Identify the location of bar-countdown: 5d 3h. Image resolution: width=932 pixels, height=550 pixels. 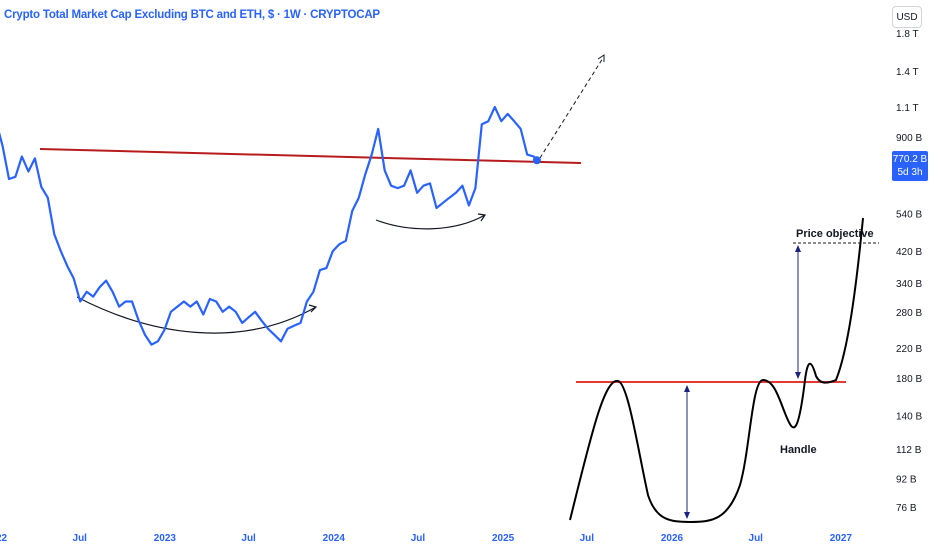
(910, 172).